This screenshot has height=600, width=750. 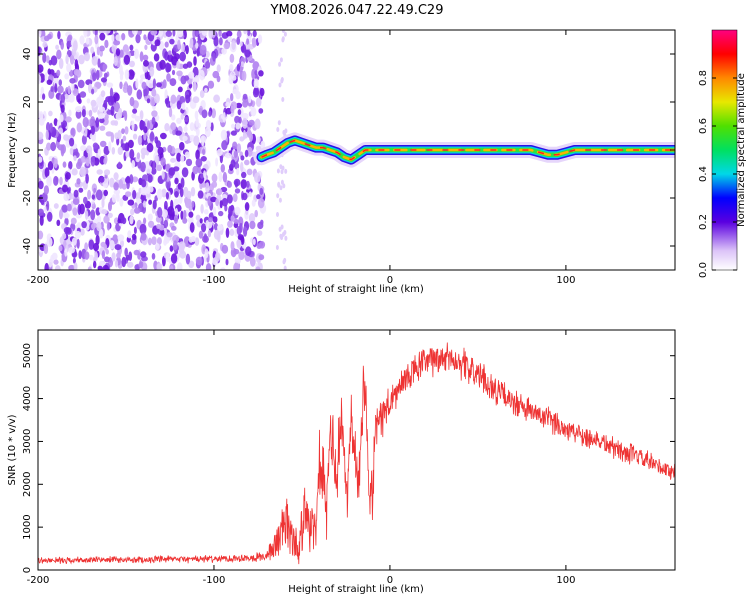 I want to click on spectrogram-xtick-label: -100, so click(x=214, y=280).